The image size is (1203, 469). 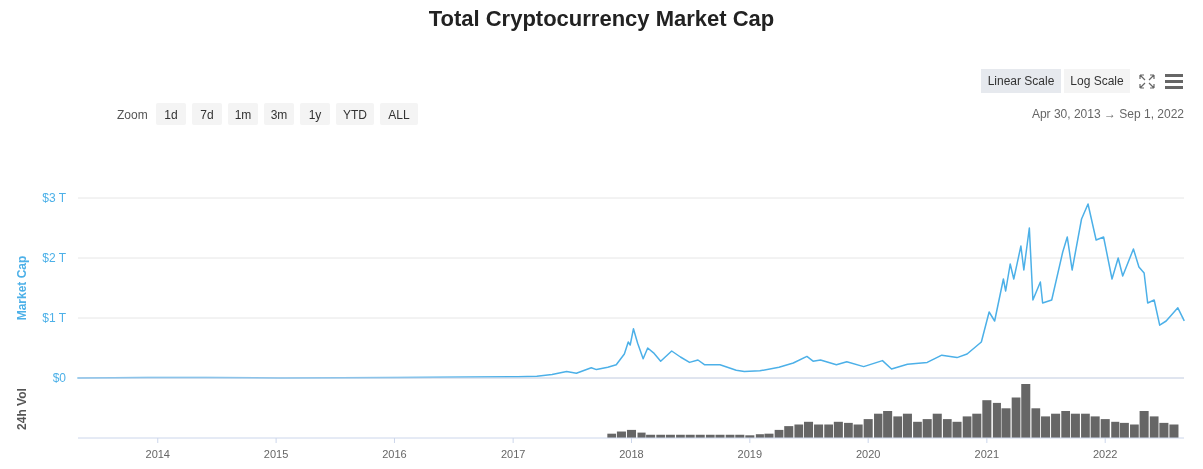 I want to click on chart-title: Total Cryptocurrency Market Cap, so click(x=601, y=18).